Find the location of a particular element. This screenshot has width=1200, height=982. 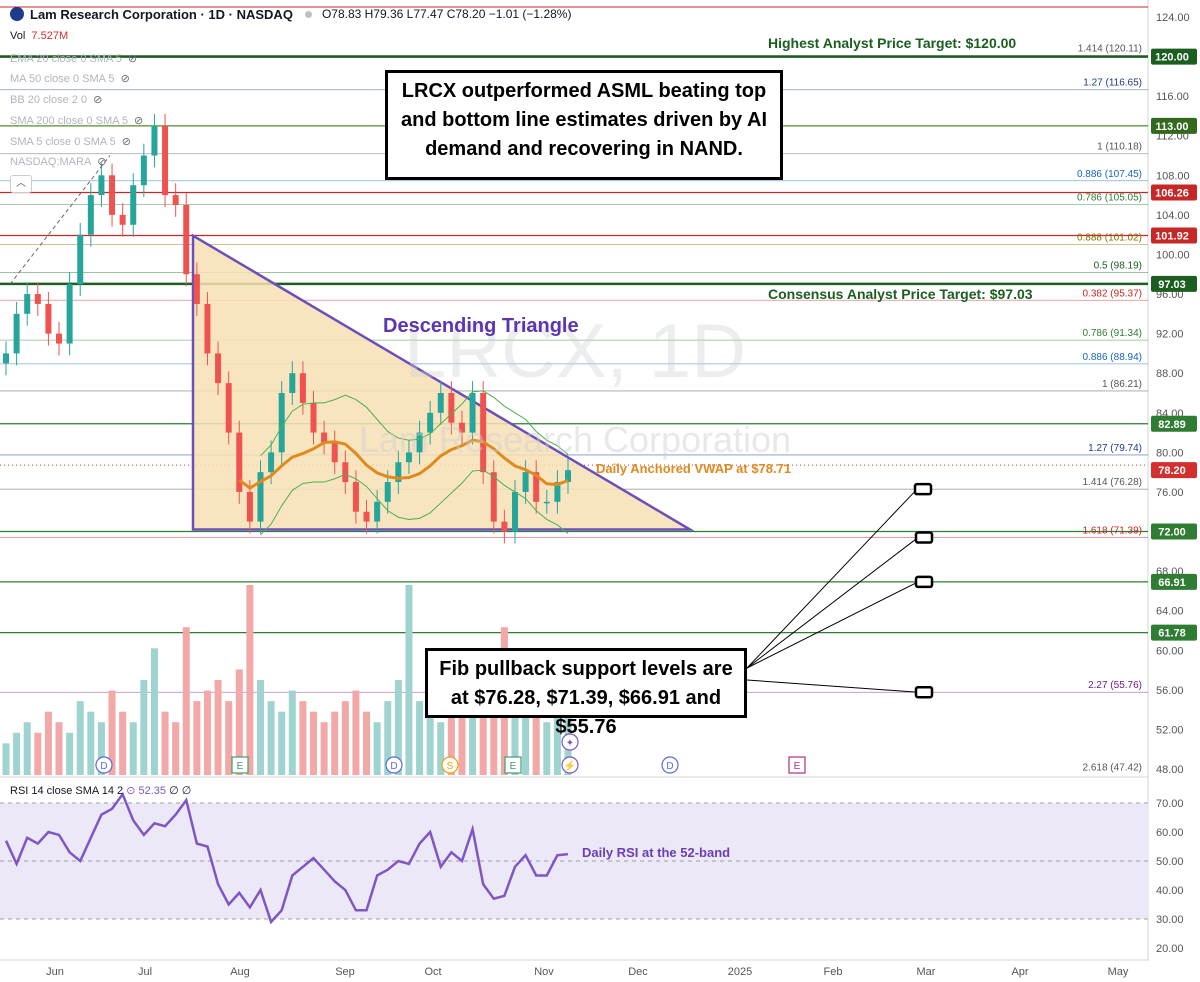

rsi-tick-label: 50.00 is located at coordinates (1170, 862).